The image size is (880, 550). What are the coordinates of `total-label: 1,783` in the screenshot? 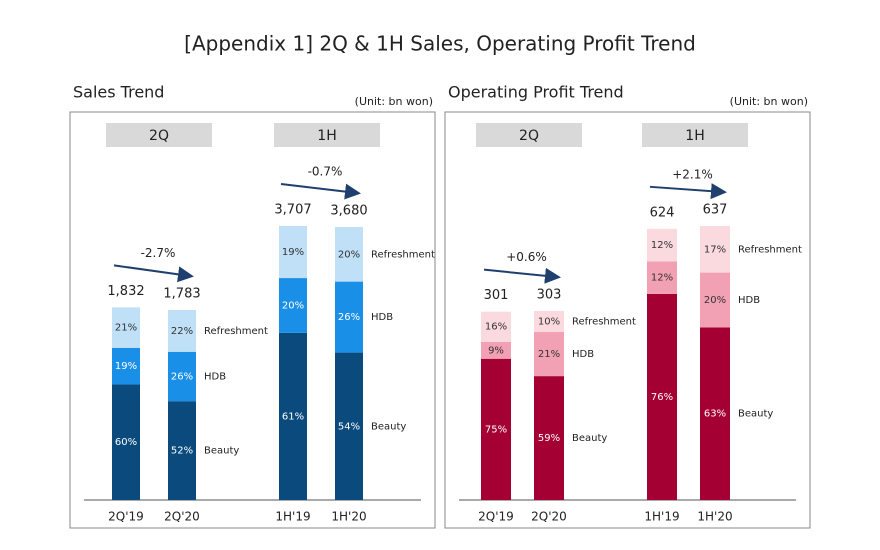 It's located at (181, 293).